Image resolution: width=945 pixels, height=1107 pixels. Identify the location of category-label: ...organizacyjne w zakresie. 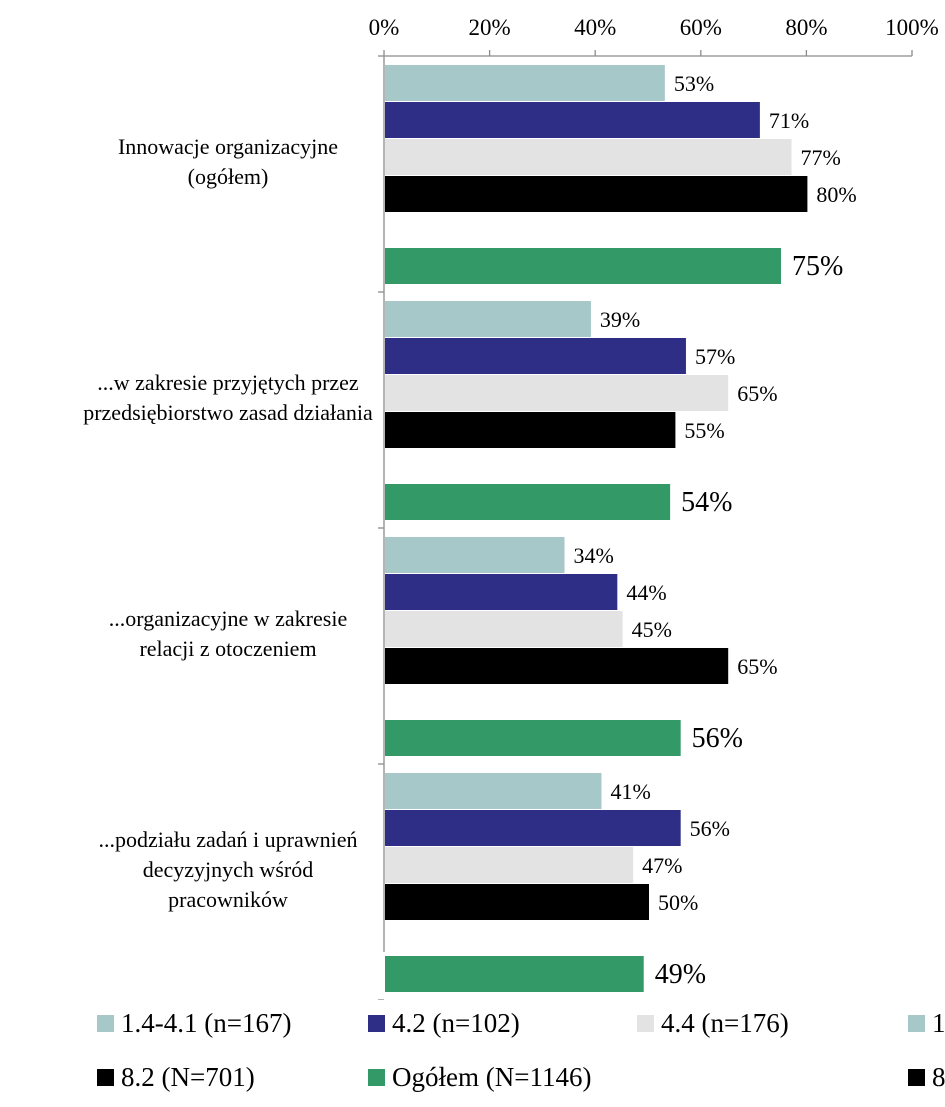
(228, 618).